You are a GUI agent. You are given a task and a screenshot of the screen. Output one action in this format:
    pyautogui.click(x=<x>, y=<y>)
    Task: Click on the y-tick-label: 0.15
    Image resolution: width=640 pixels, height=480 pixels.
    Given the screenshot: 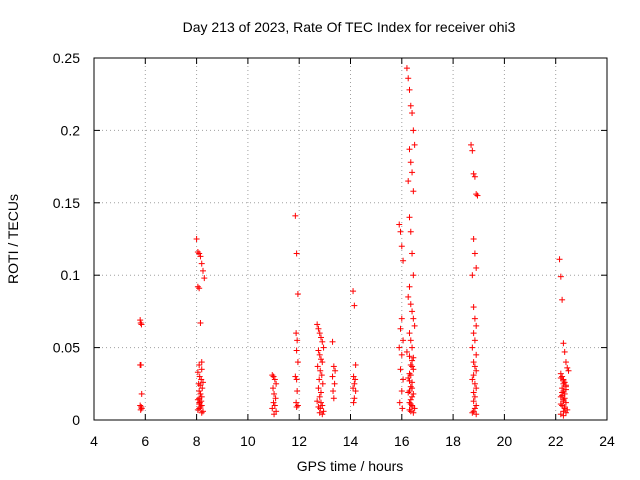 What is the action you would take?
    pyautogui.click(x=66, y=203)
    